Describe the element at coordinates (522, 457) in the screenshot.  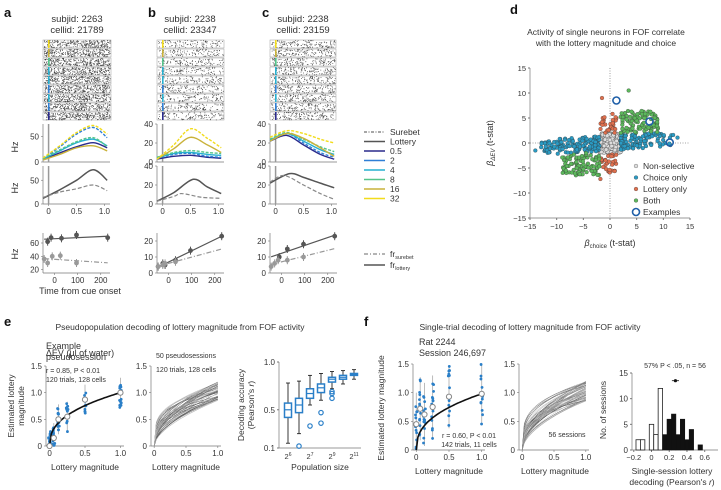
I see `x-tick-label: 0` at that location.